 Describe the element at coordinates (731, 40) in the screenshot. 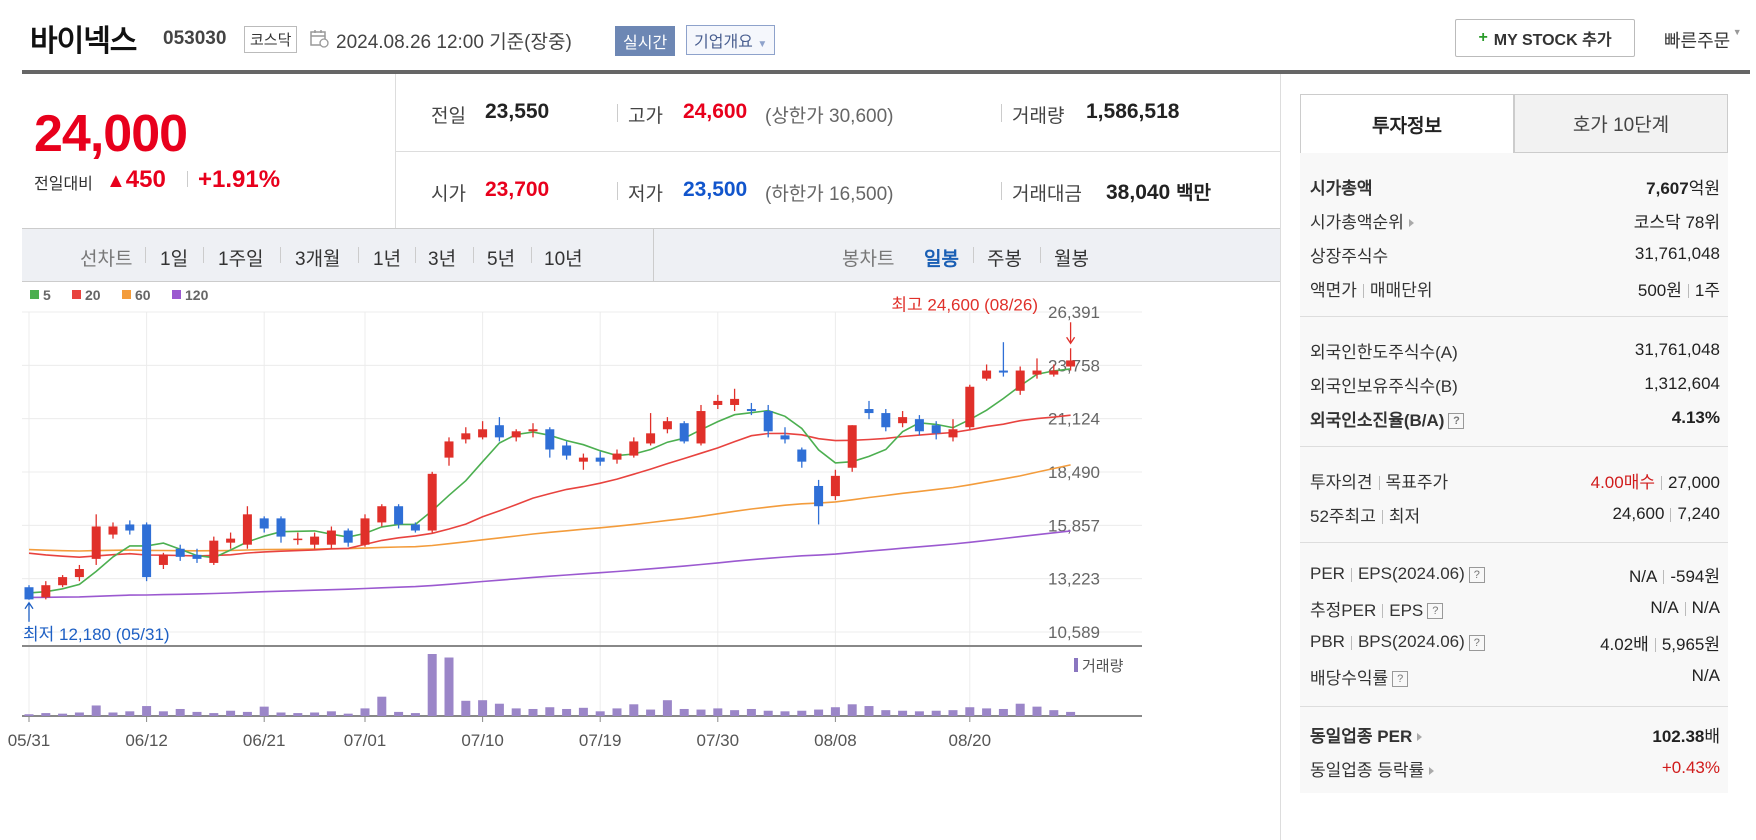

I see `company-overview-dropdown: 기업개요 ▼` at that location.